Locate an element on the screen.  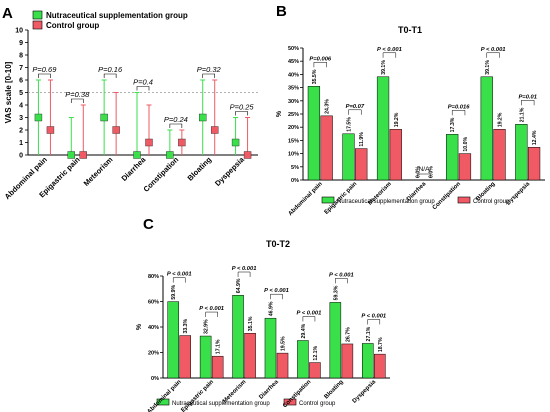
b-pvalue-label: P=0.01 is located at coordinates (527, 97).